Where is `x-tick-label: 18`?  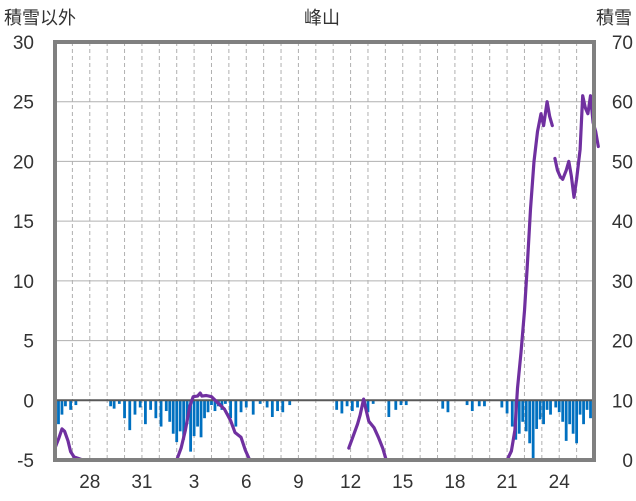
x-tick-label: 18 is located at coordinates (454, 482).